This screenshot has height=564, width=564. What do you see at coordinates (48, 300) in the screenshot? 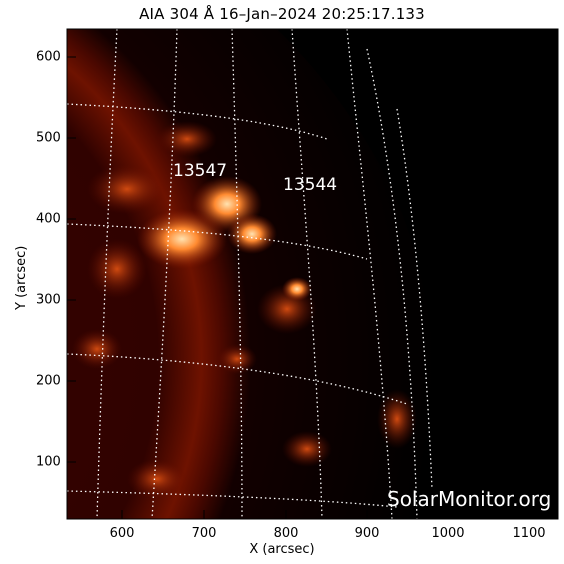
I see `y-tick-label: 300` at bounding box center [48, 300].